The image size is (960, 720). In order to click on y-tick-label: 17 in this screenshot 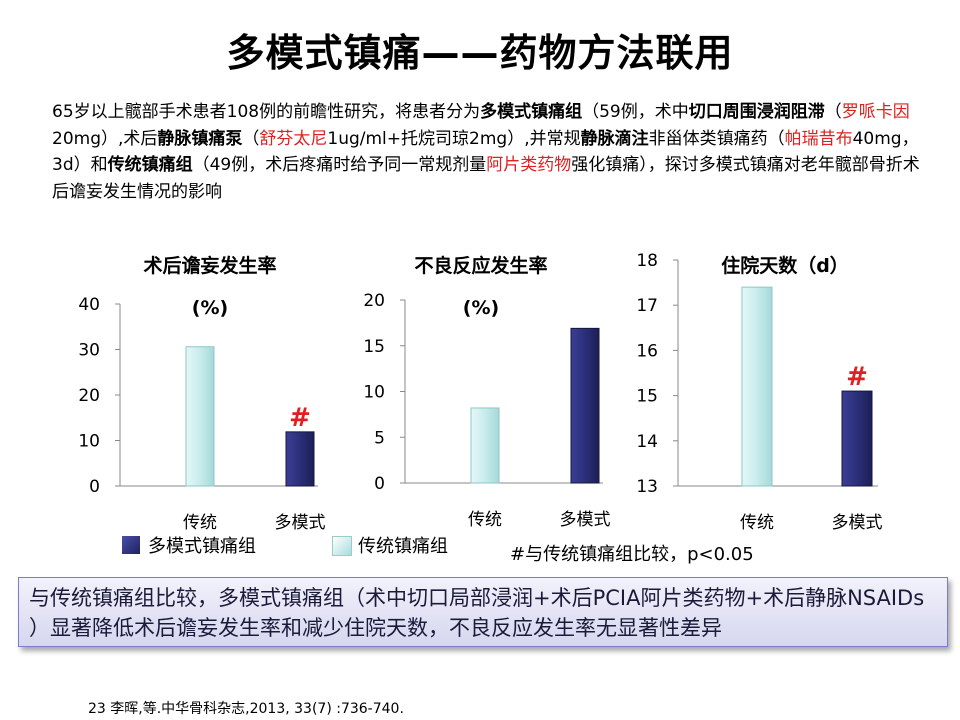, I will do `click(647, 306)`.